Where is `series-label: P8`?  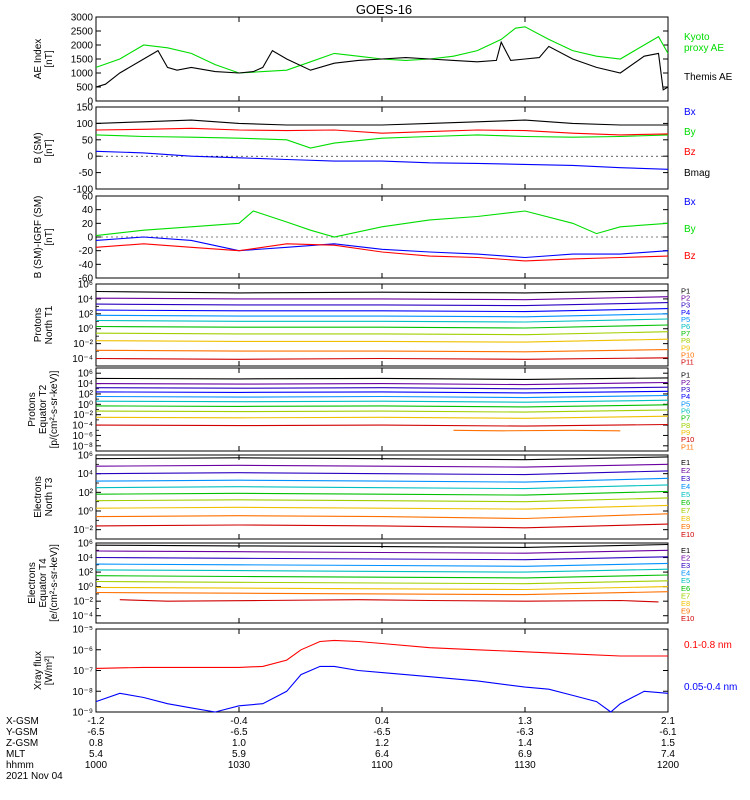 series-label: P8 is located at coordinates (685, 425).